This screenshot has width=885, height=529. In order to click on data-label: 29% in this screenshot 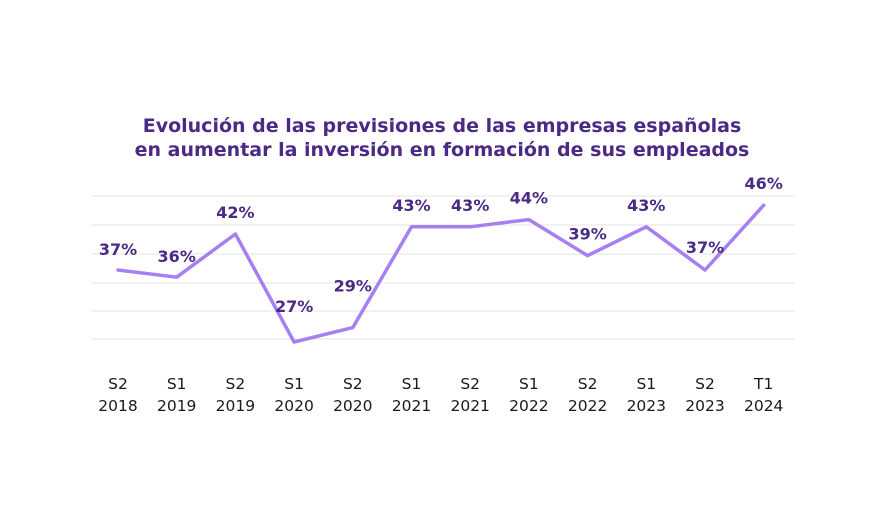, I will do `click(353, 286)`.